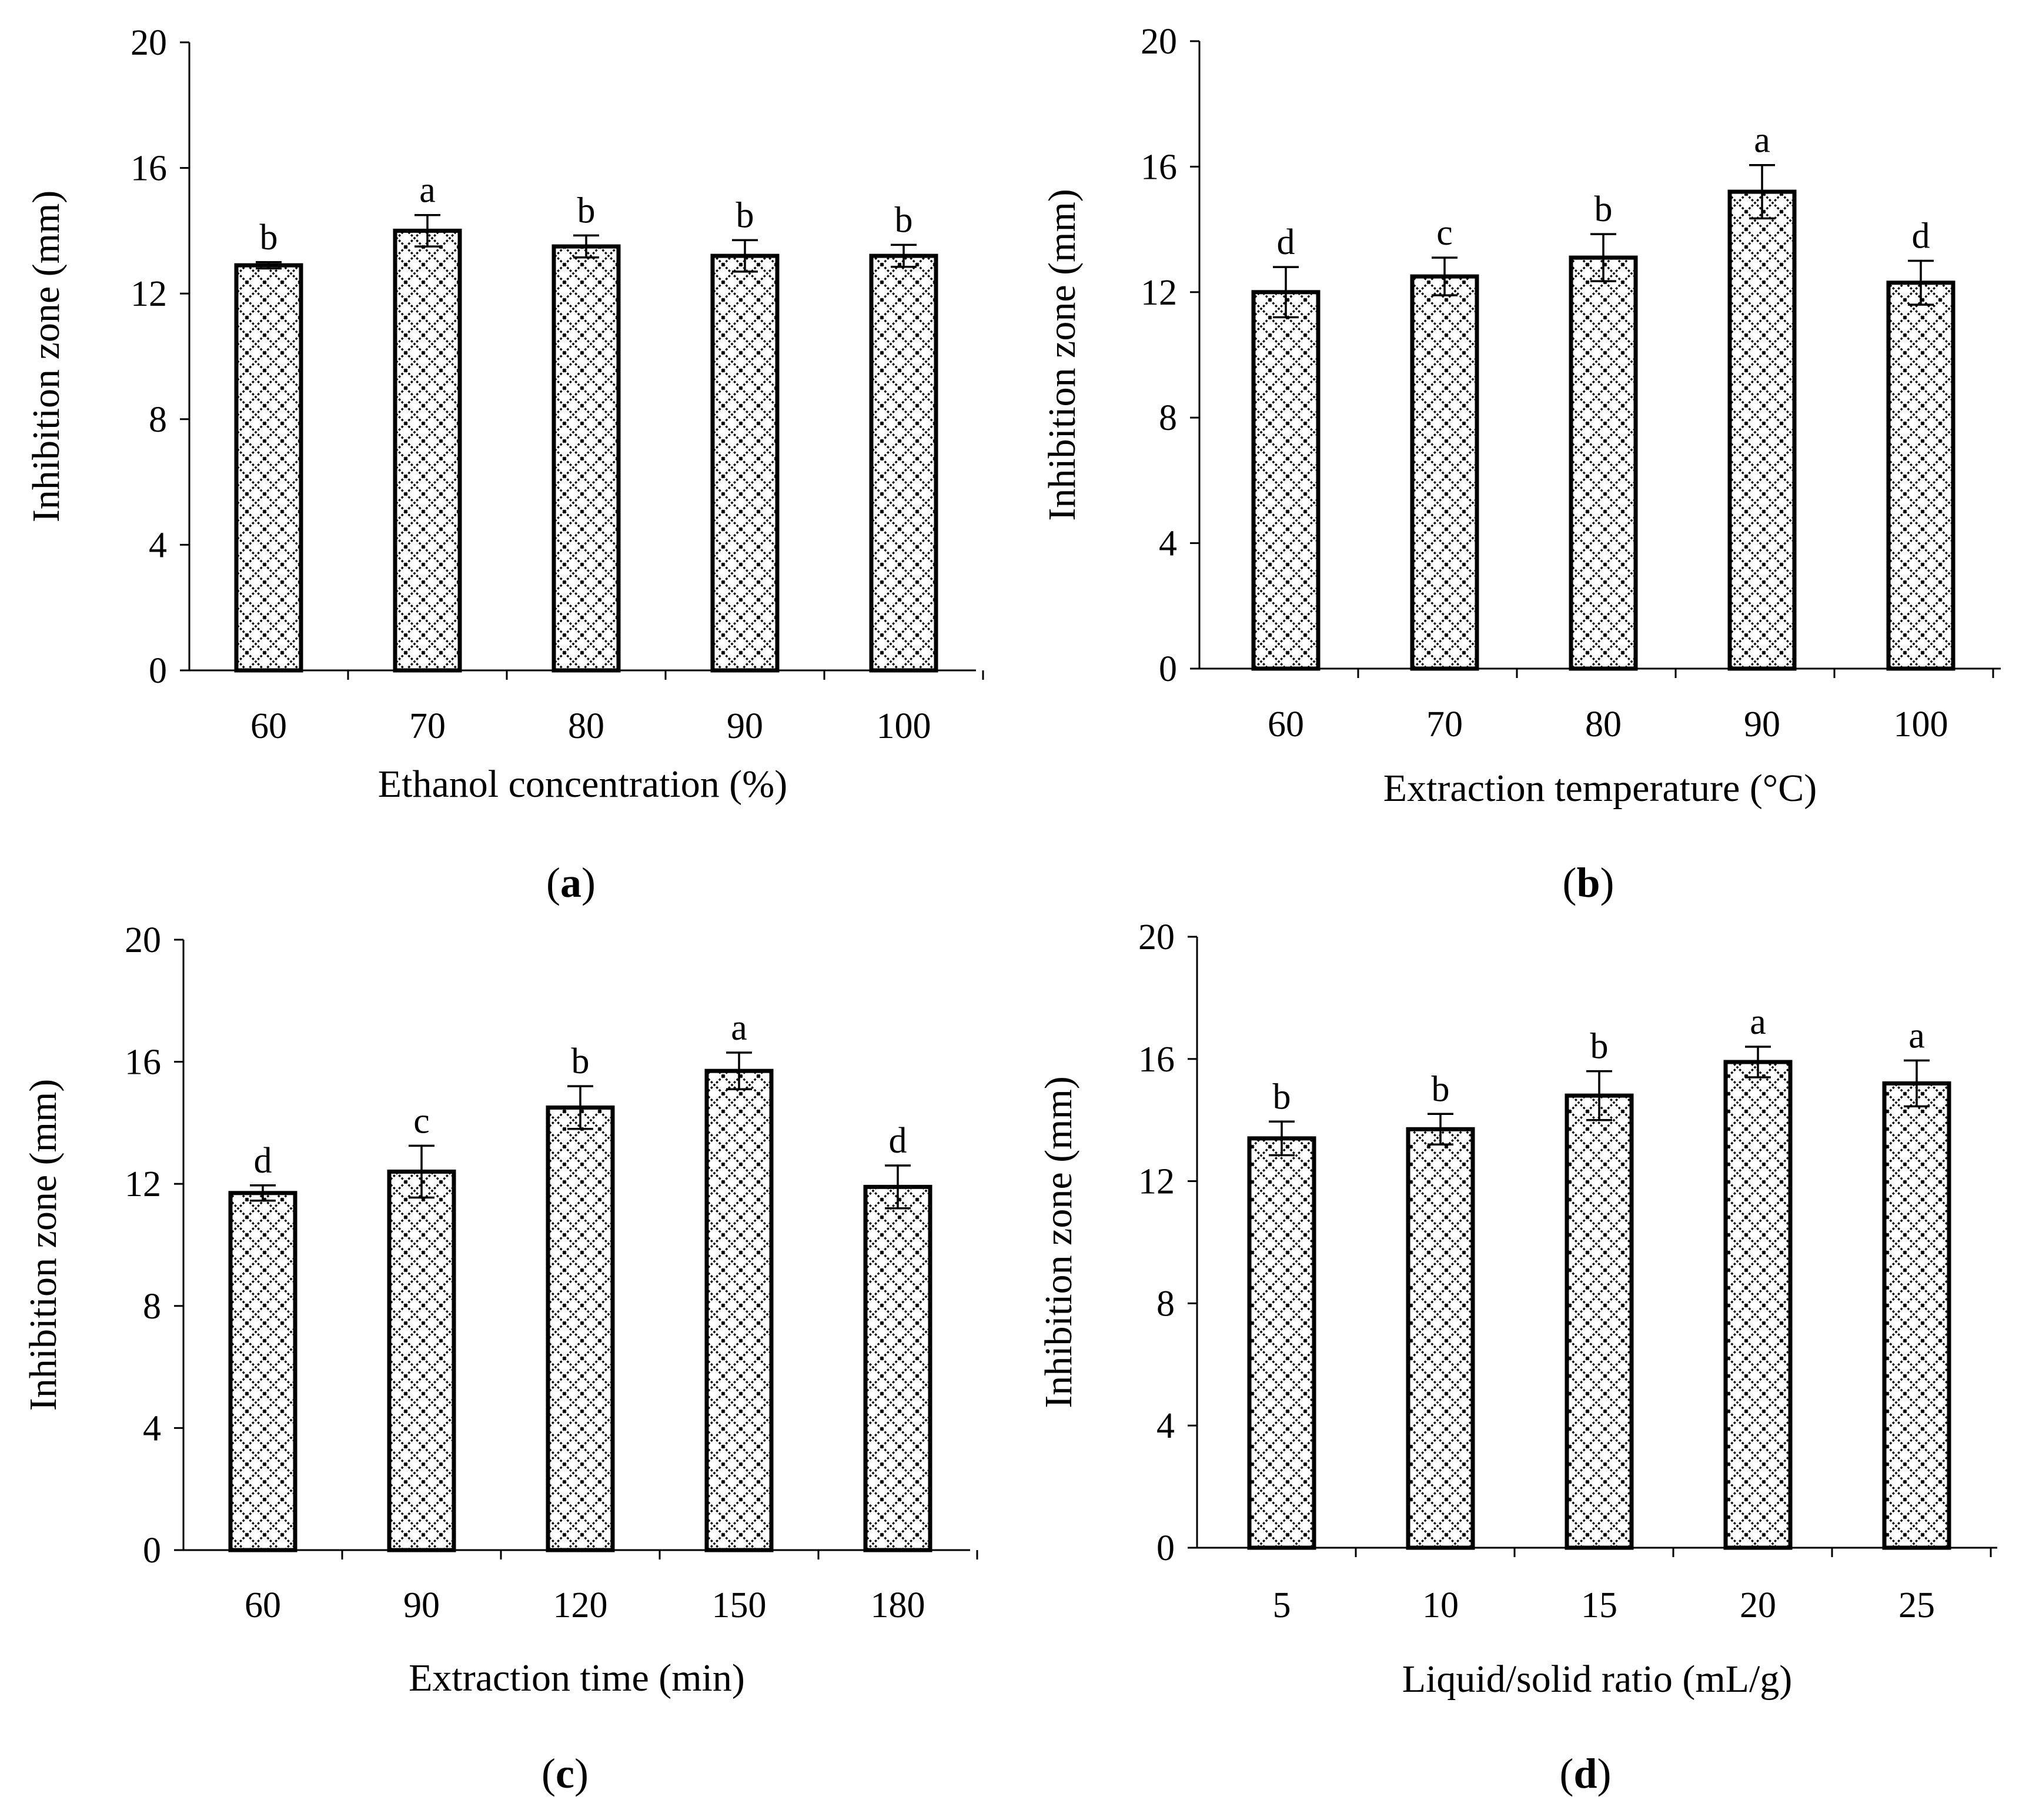  What do you see at coordinates (1600, 788) in the screenshot?
I see `x-axis-label: Extraction temperature (°C)` at bounding box center [1600, 788].